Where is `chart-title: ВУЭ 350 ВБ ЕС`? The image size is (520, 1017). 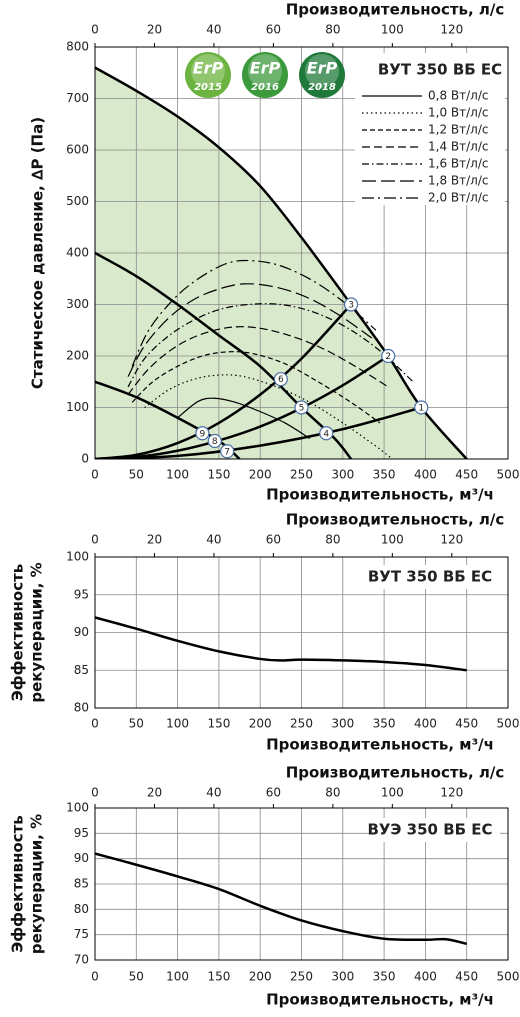
chart-title: ВУЭ 350 ВБ ЕС is located at coordinates (429, 830).